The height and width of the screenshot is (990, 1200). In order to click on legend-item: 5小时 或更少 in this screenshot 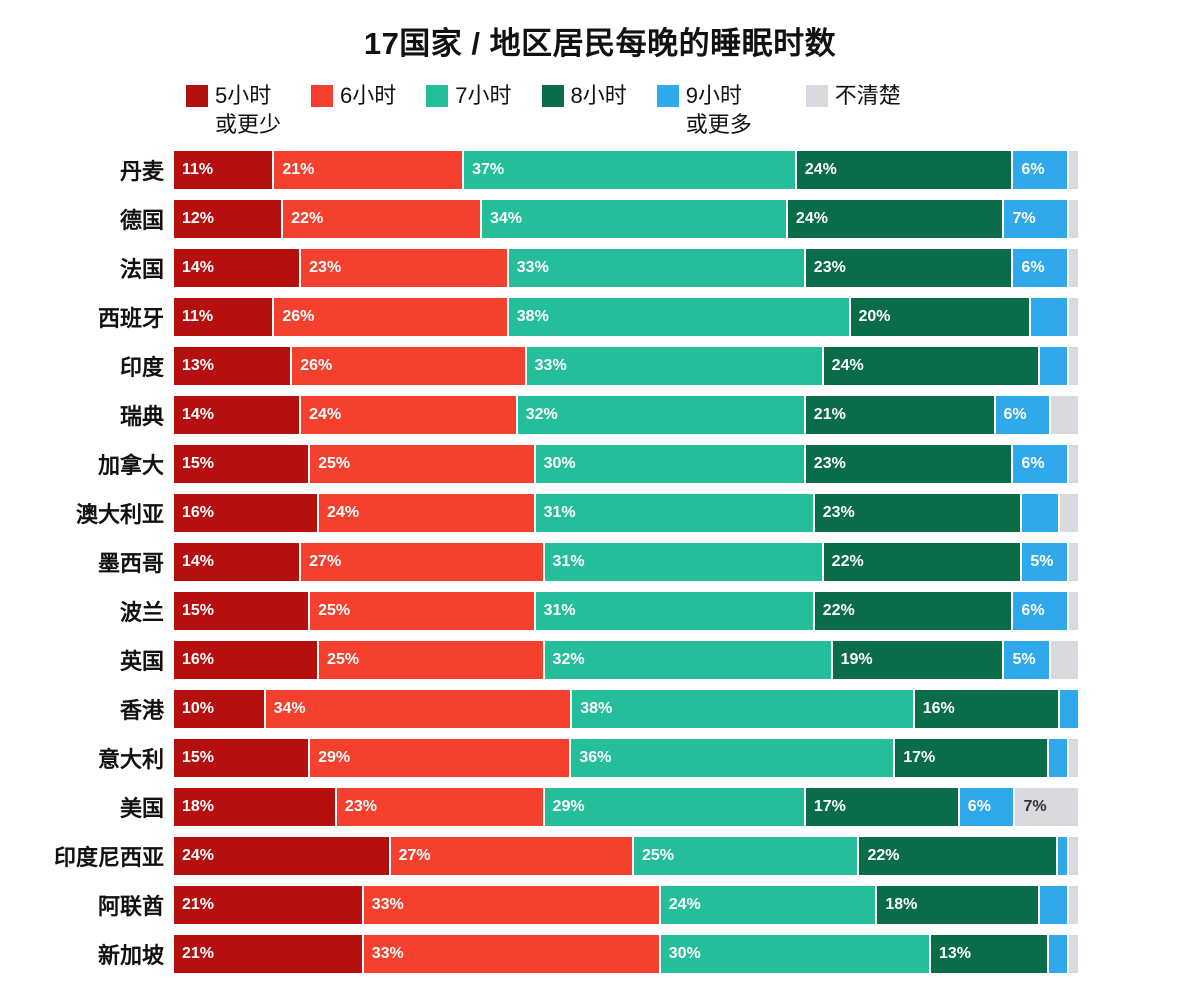, I will do `click(233, 110)`.